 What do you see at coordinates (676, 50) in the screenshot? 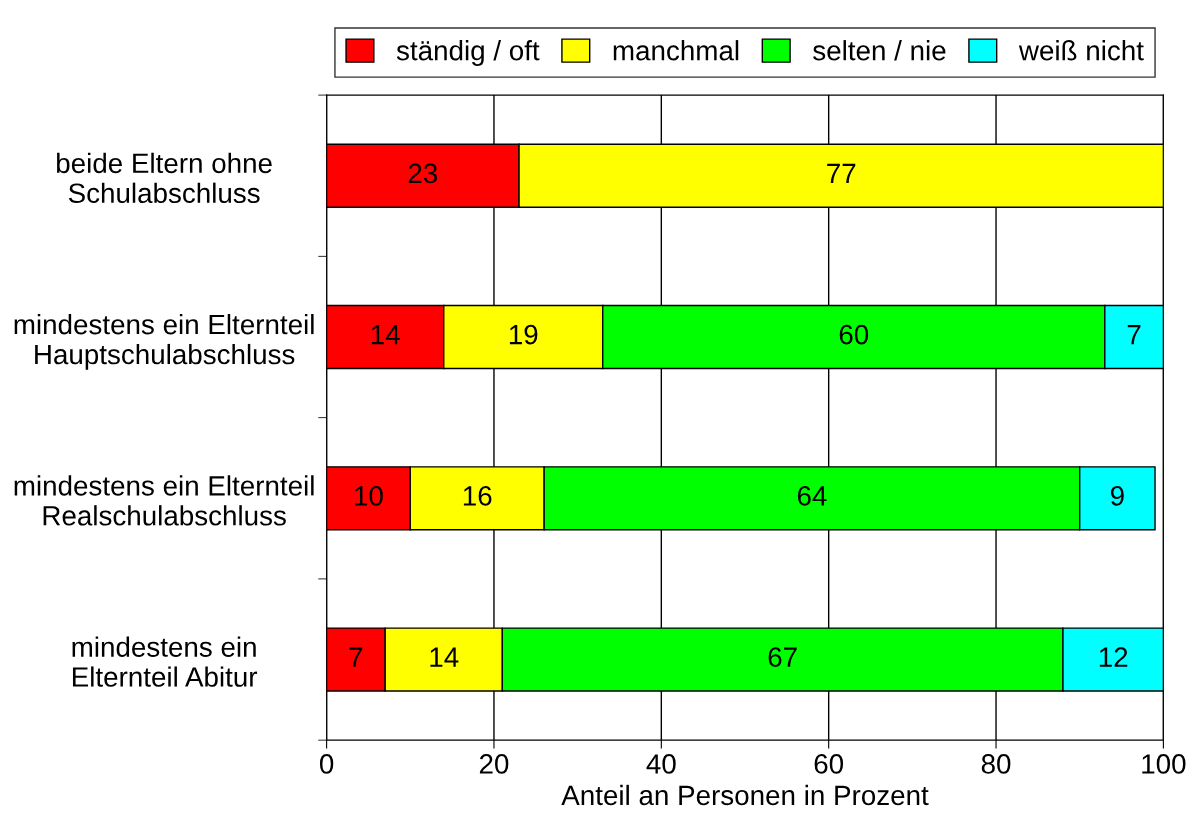
I see `legend-label: manchmal` at bounding box center [676, 50].